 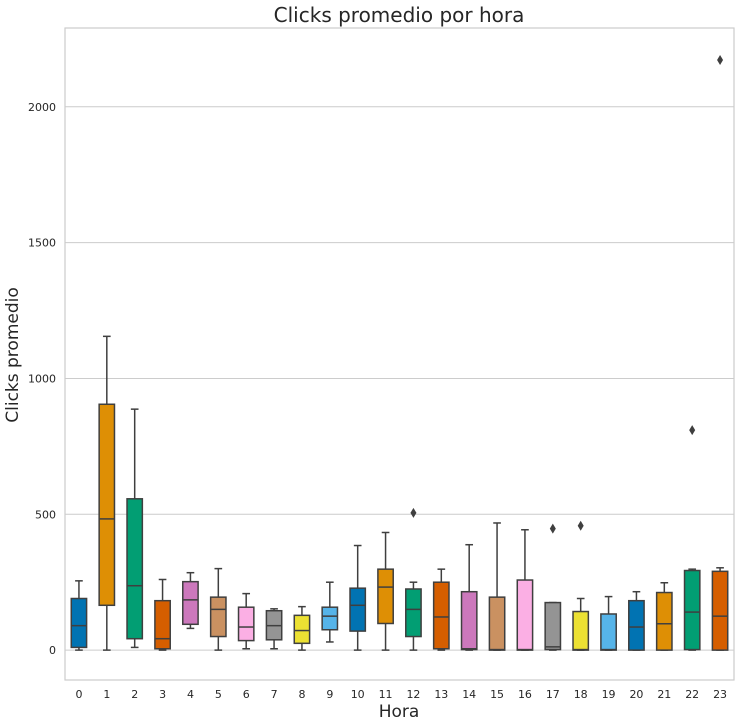 What do you see at coordinates (246, 694) in the screenshot?
I see `x-tick-label: 6` at bounding box center [246, 694].